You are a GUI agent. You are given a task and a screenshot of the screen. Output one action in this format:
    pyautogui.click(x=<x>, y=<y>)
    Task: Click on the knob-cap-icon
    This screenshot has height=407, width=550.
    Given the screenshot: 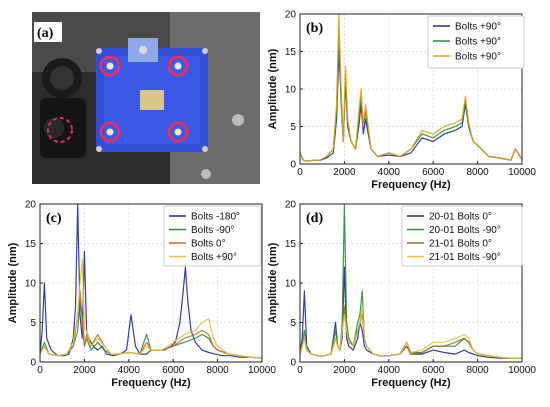 What is the action you would take?
    pyautogui.click(x=62, y=78)
    